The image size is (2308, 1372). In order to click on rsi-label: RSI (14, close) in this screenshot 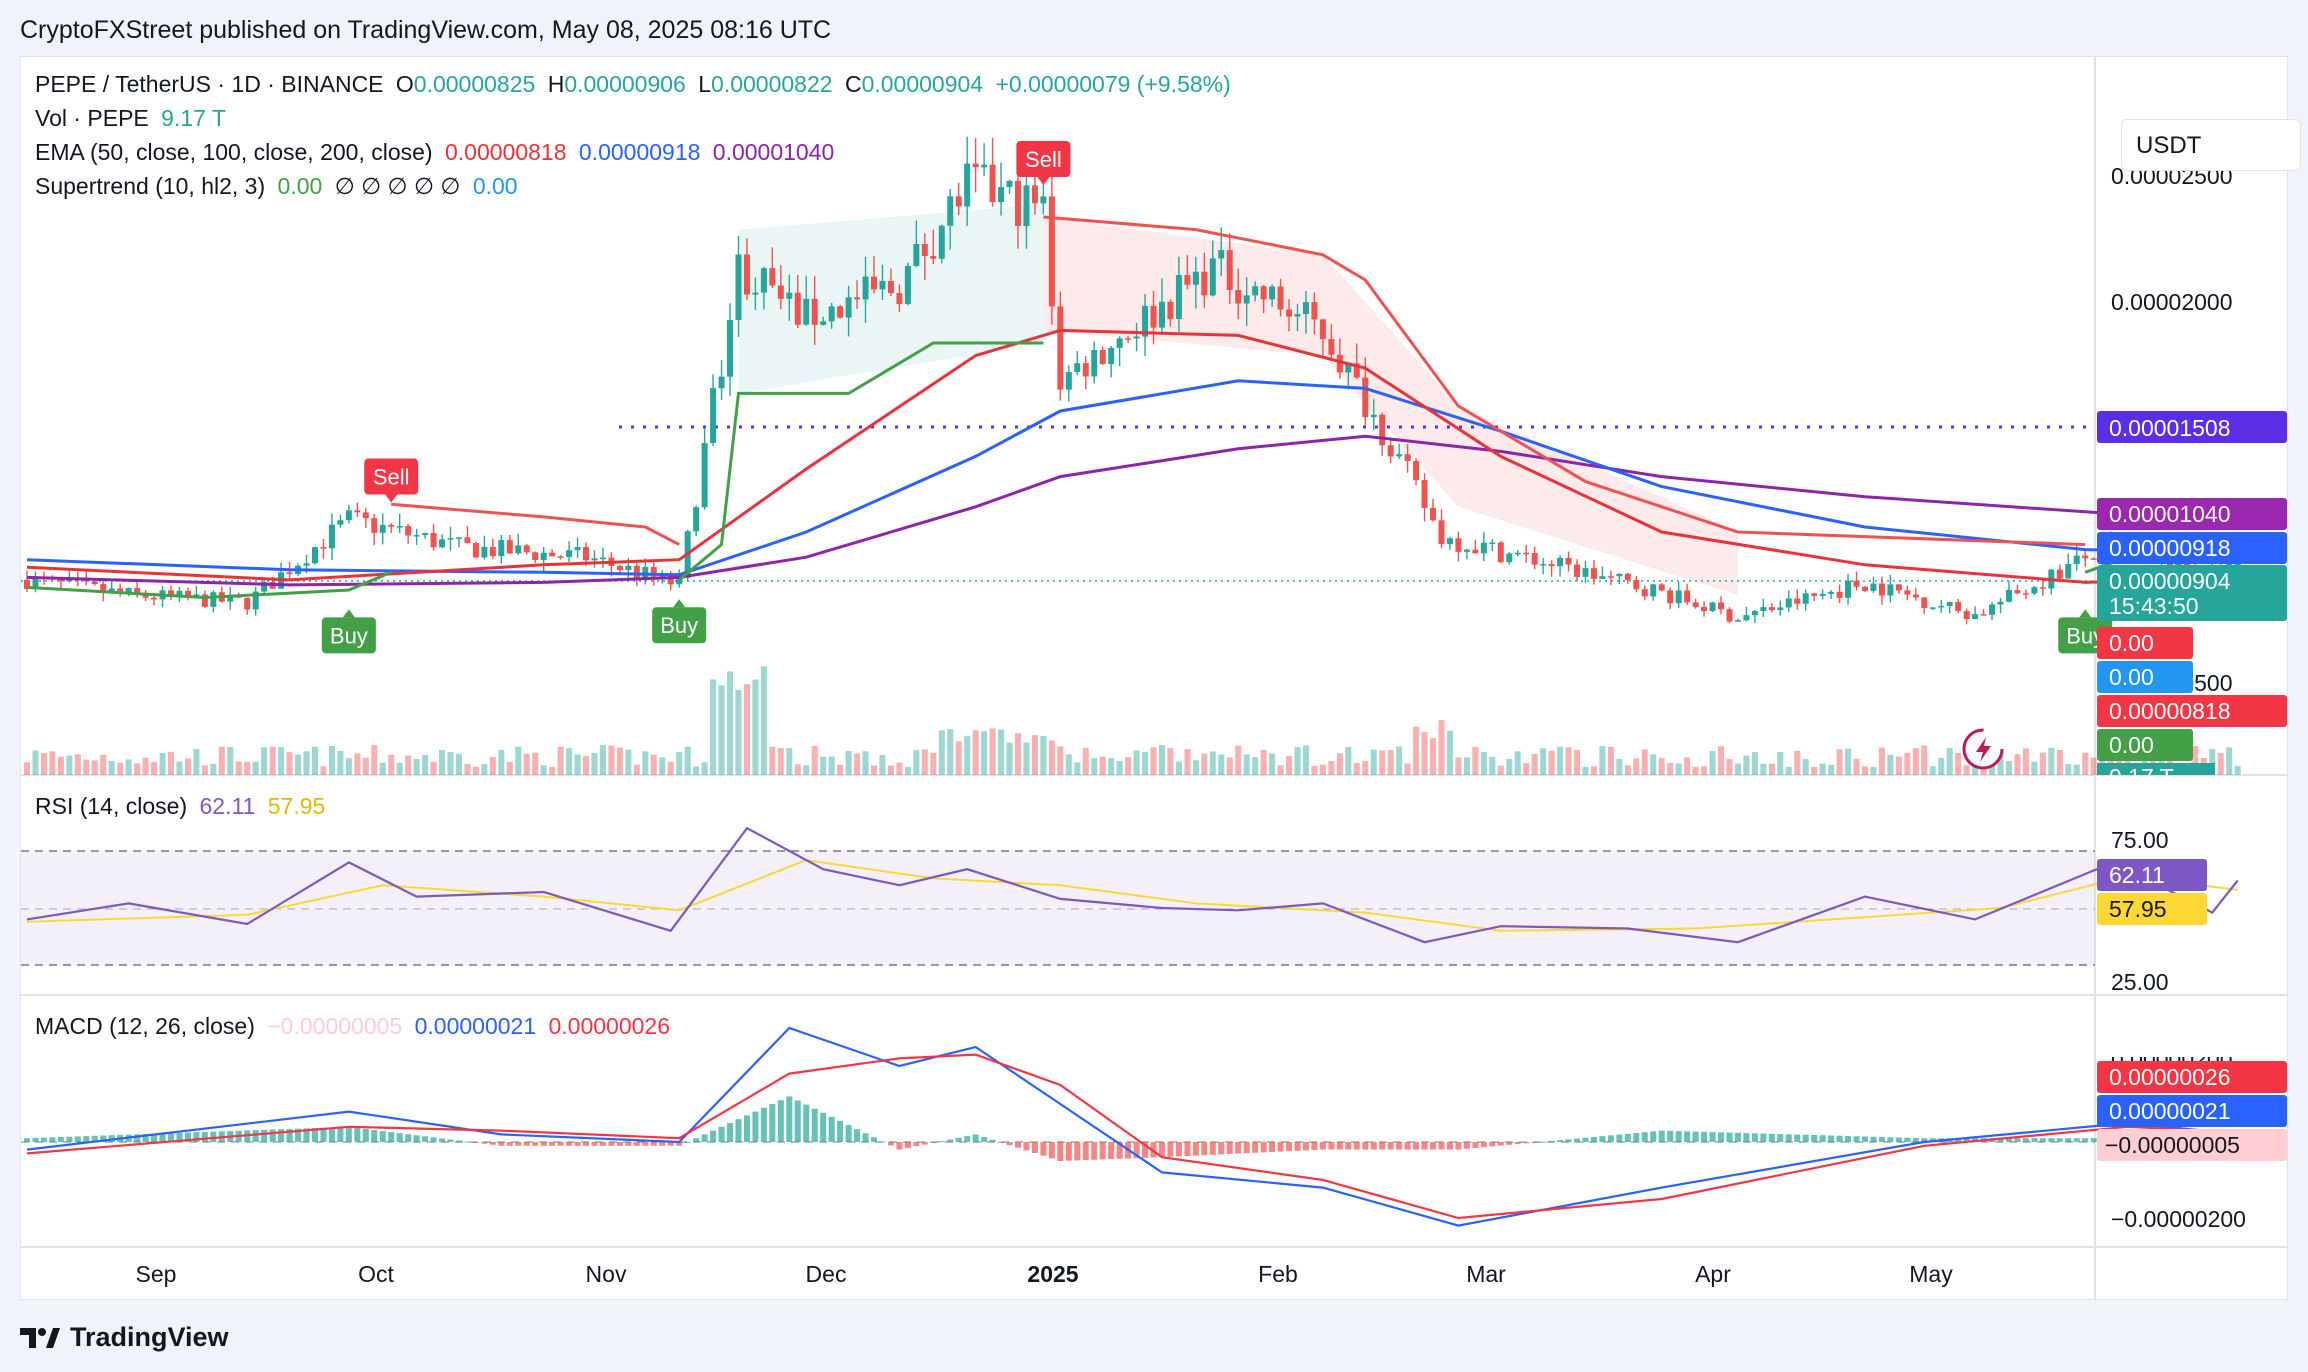, I will do `click(111, 806)`.